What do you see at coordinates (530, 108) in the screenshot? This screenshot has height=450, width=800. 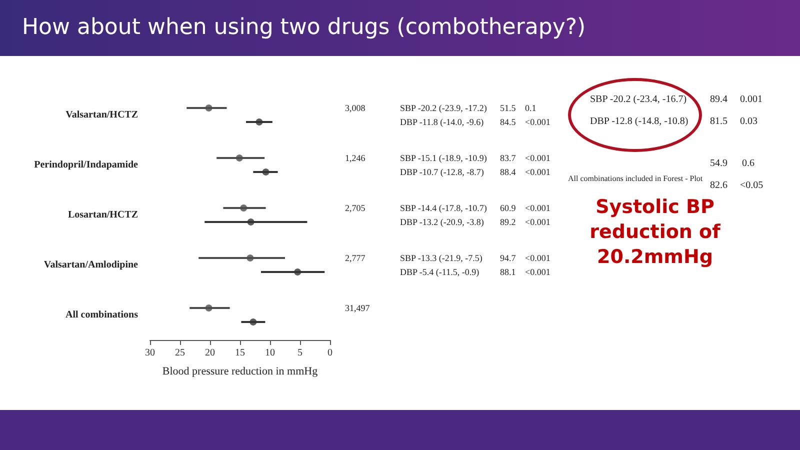 I see `text: 0.1` at bounding box center [530, 108].